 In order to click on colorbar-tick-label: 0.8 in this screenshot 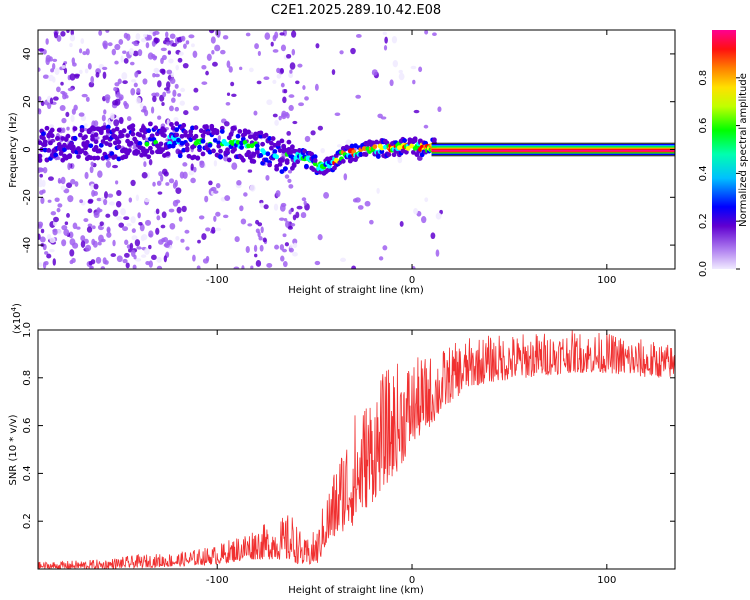, I will do `click(703, 78)`.